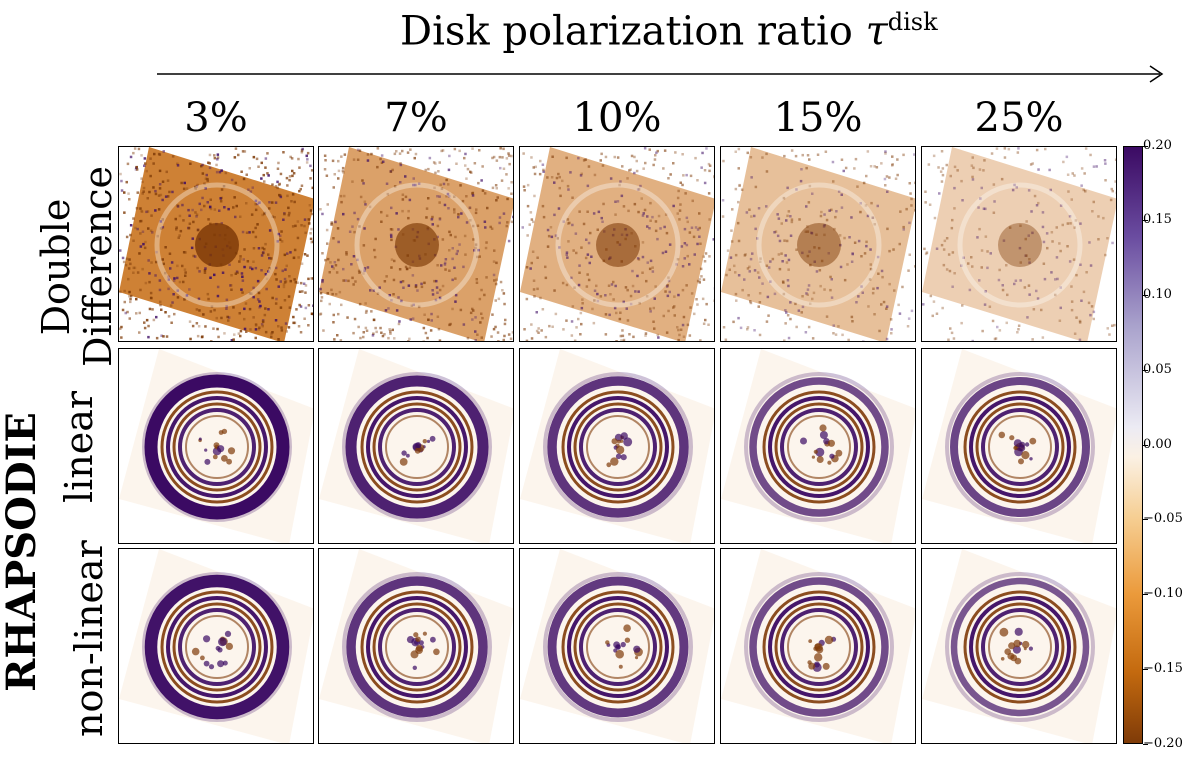 The height and width of the screenshot is (758, 1200). Describe the element at coordinates (216, 244) in the screenshot. I see `panel-double-difference-3pct` at that location.